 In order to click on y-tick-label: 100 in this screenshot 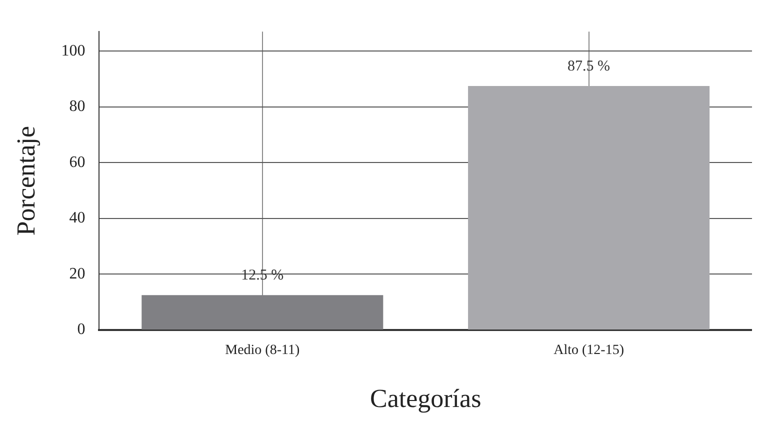, I will do `click(73, 51)`.